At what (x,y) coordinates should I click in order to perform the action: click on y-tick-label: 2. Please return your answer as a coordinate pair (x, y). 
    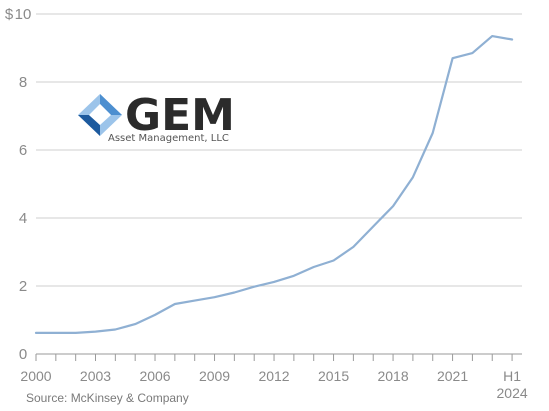
    Looking at the image, I should click on (23, 286).